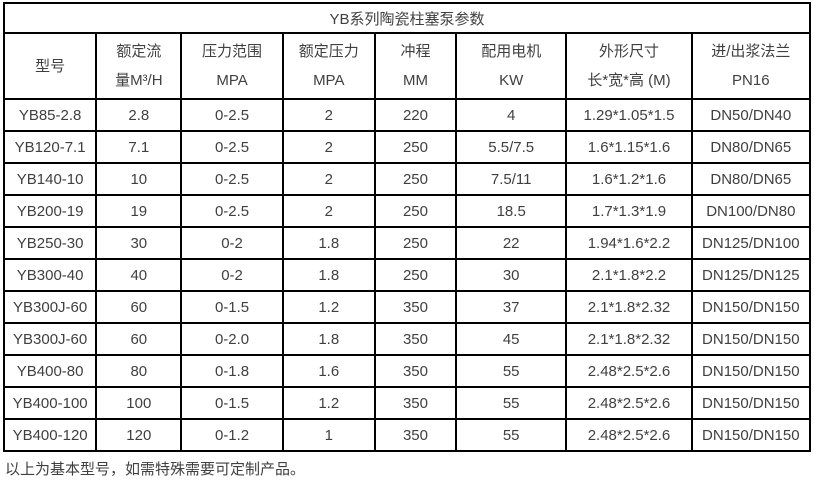  Describe the element at coordinates (751, 51) in the screenshot. I see `column-header-line1: 进/出浆法兰` at that location.